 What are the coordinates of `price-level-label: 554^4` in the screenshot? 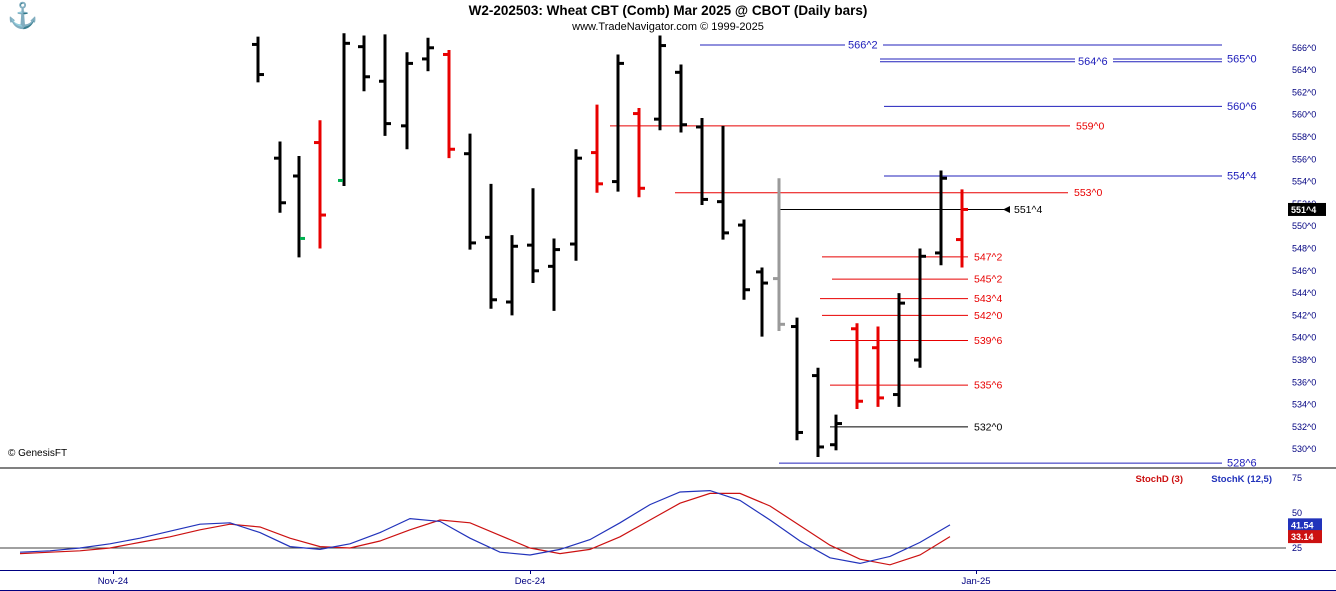 It's located at (1242, 177).